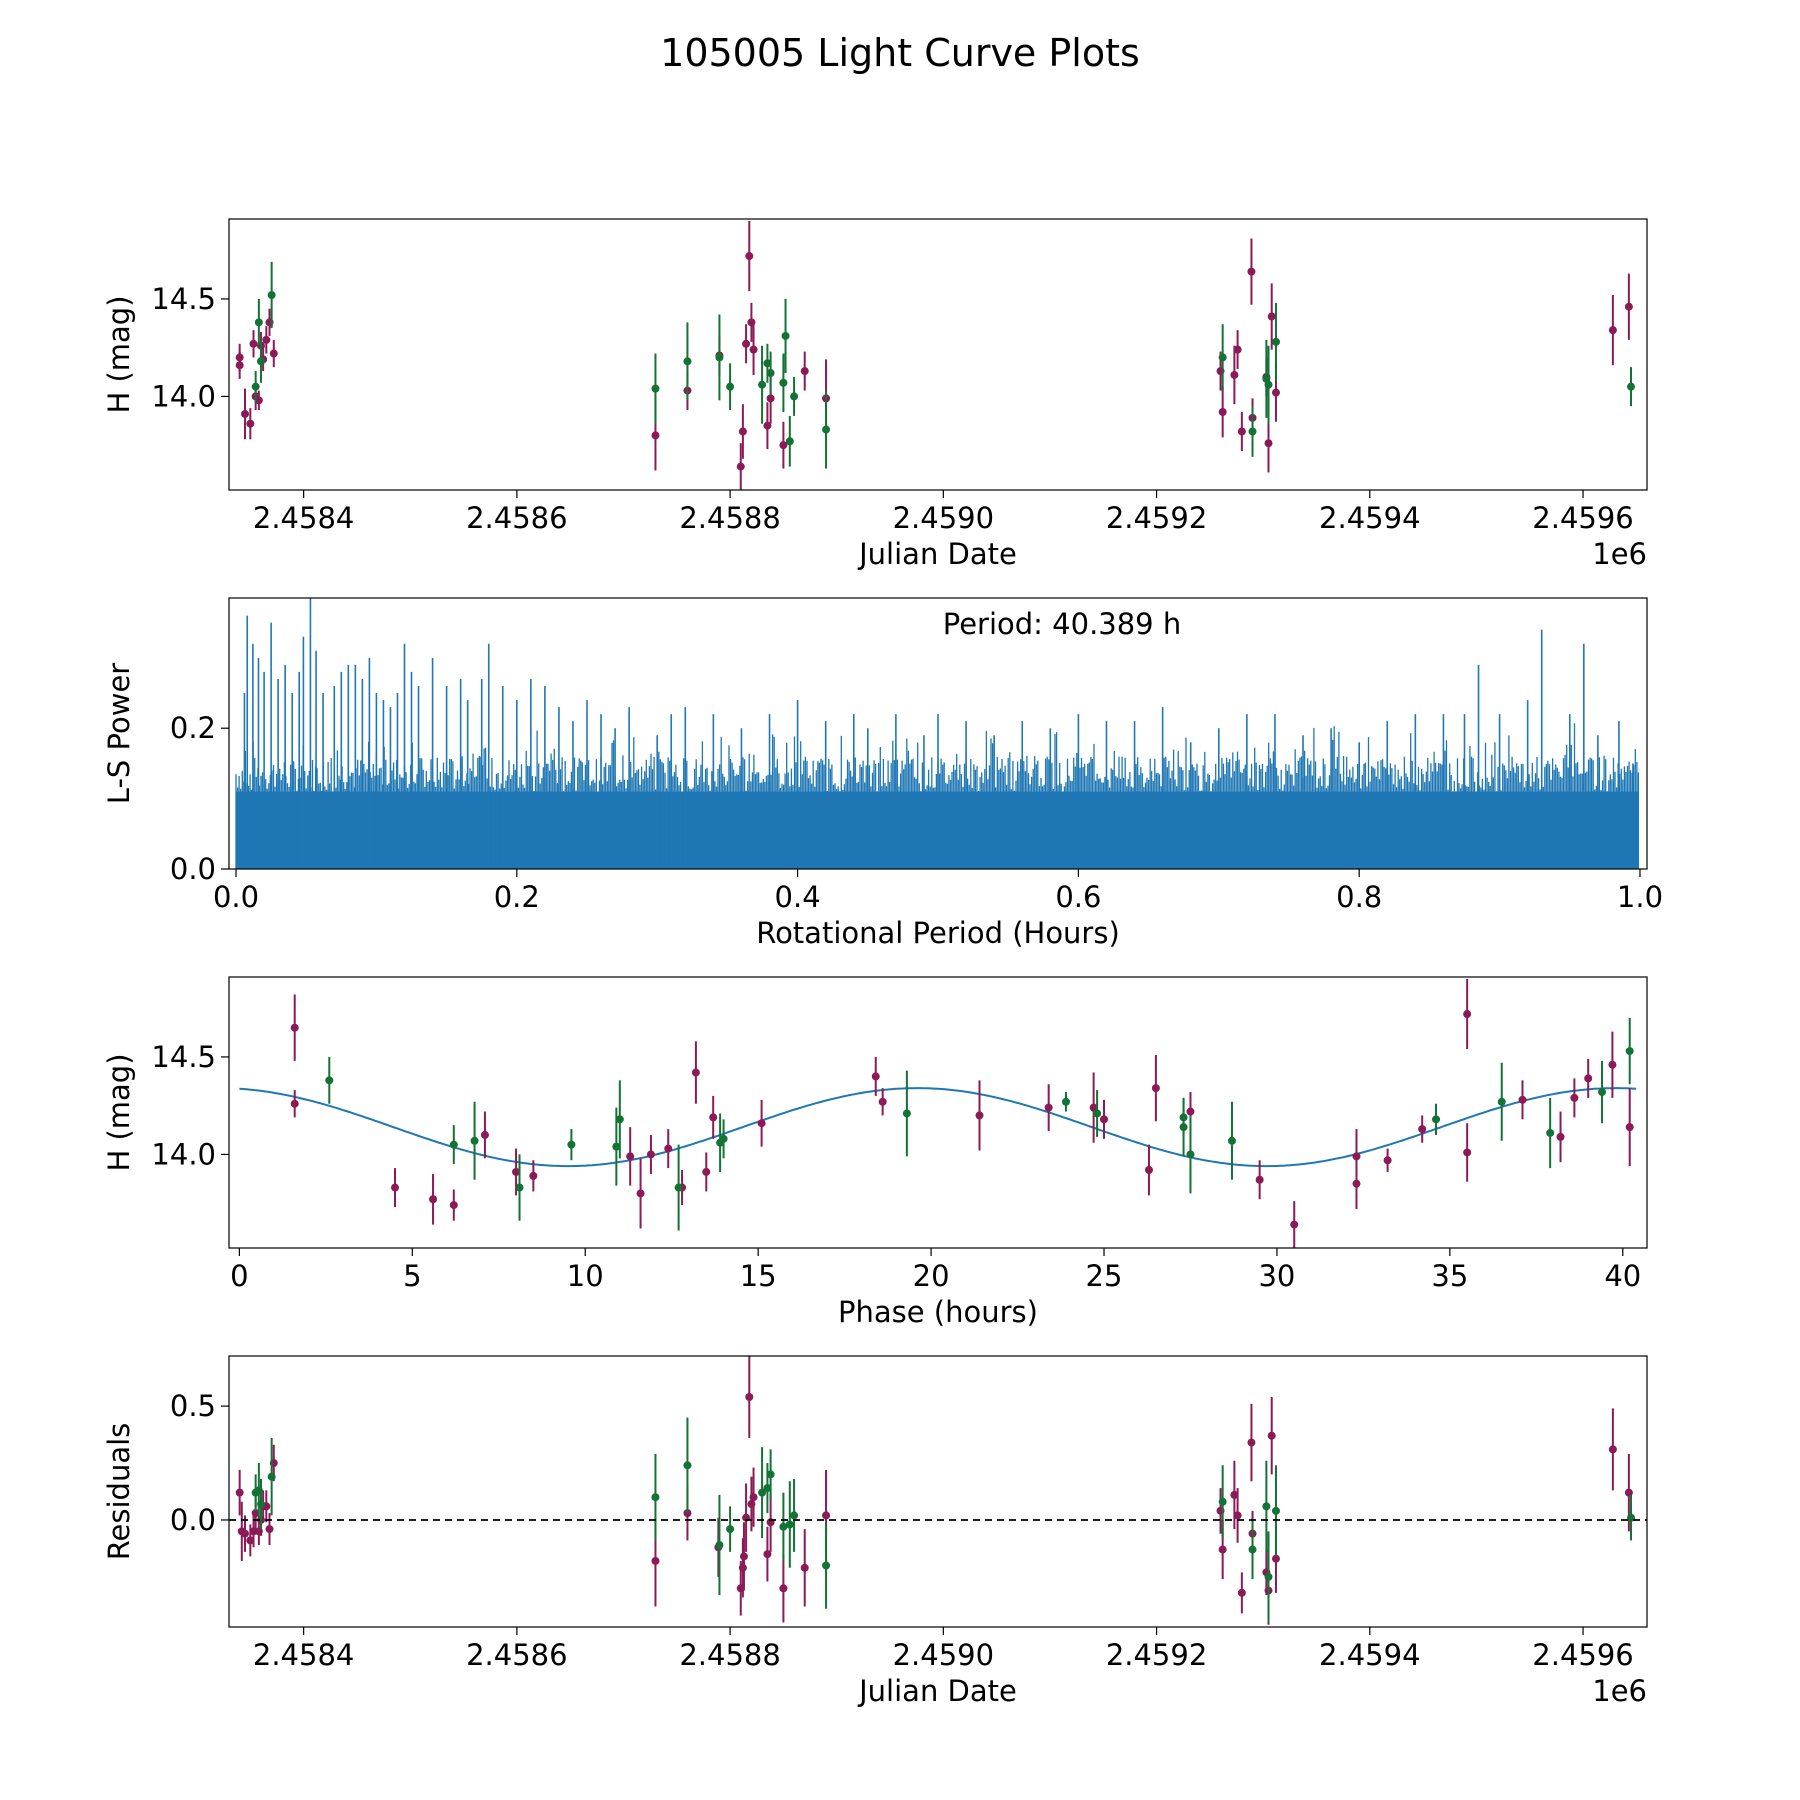 Image resolution: width=1800 pixels, height=1800 pixels. Describe the element at coordinates (798, 897) in the screenshot. I see `x-tick-label: 0.4` at that location.